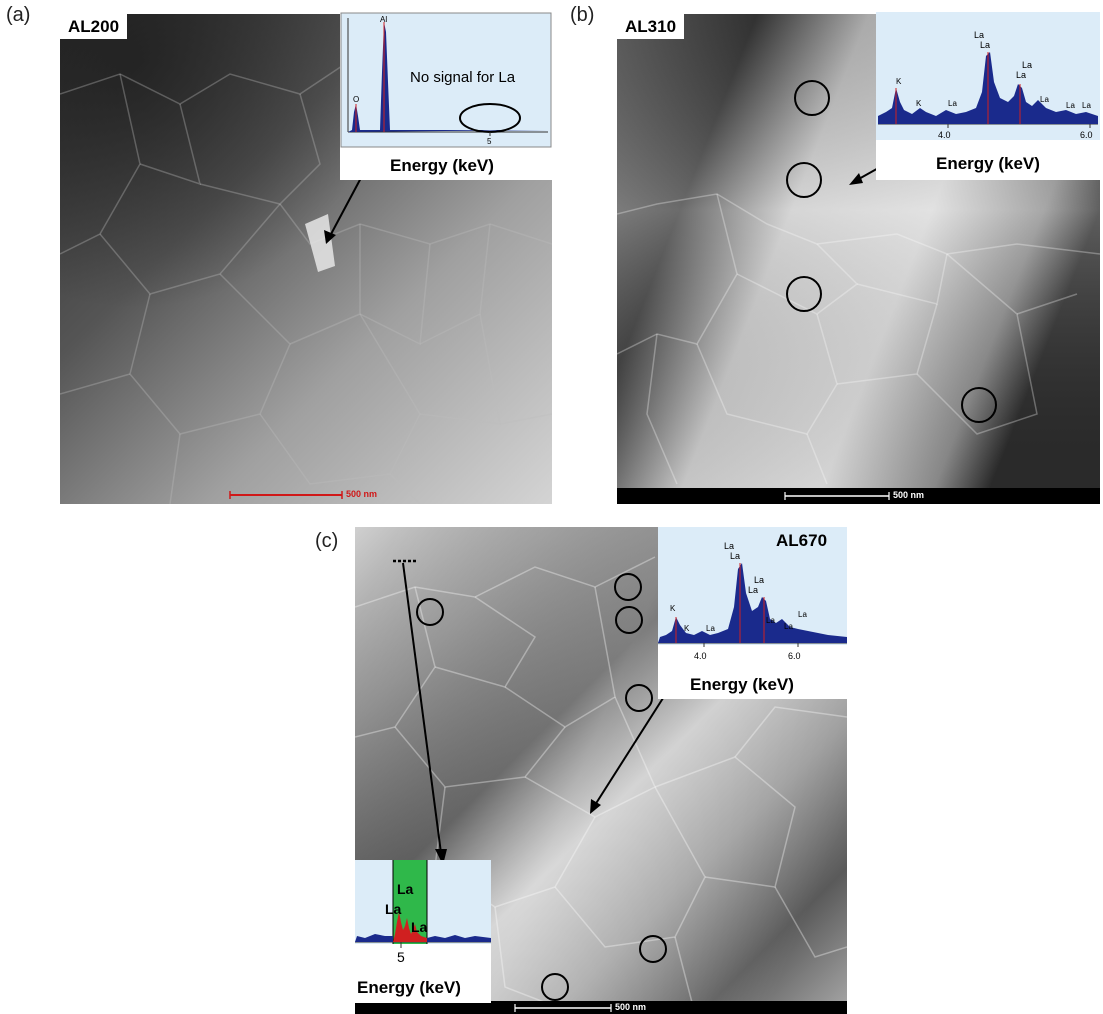 The width and height of the screenshot is (1103, 1014). What do you see at coordinates (631, 1007) in the screenshot?
I see `scale-label-c: 500 nm` at bounding box center [631, 1007].